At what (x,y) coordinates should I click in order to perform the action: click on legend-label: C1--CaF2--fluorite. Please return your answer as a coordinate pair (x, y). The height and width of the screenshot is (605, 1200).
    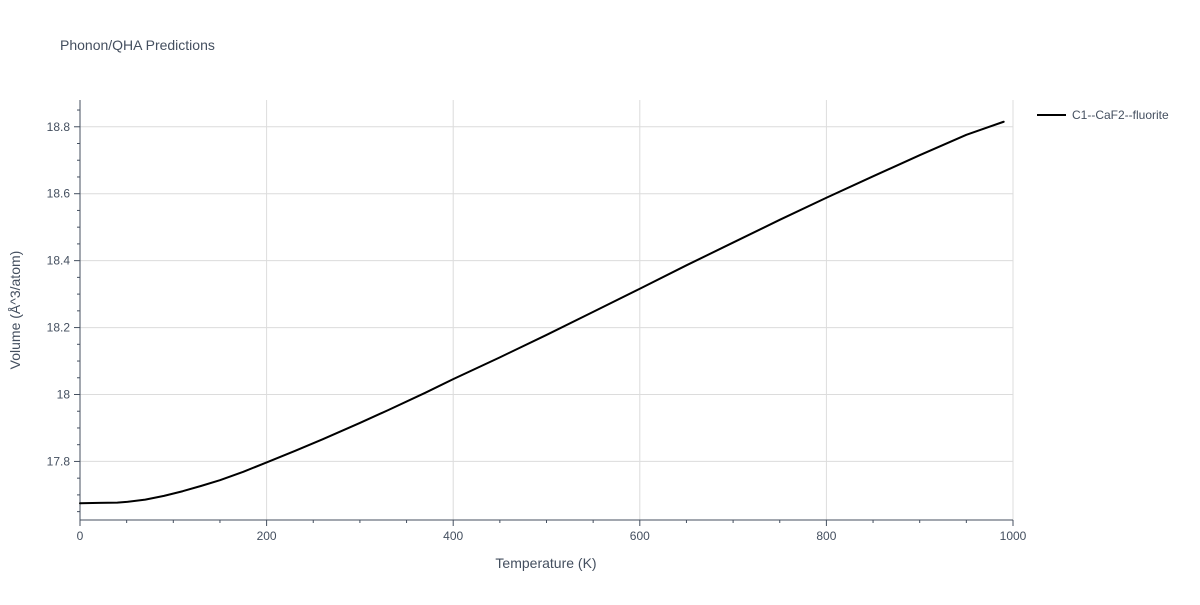
    Looking at the image, I should click on (1120, 115).